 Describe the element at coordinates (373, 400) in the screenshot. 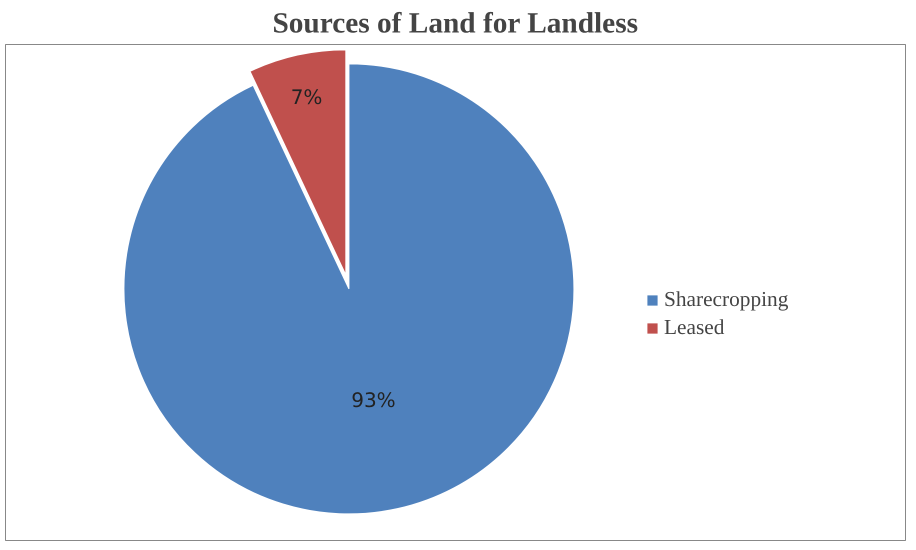

I see `data-label: 93%` at that location.